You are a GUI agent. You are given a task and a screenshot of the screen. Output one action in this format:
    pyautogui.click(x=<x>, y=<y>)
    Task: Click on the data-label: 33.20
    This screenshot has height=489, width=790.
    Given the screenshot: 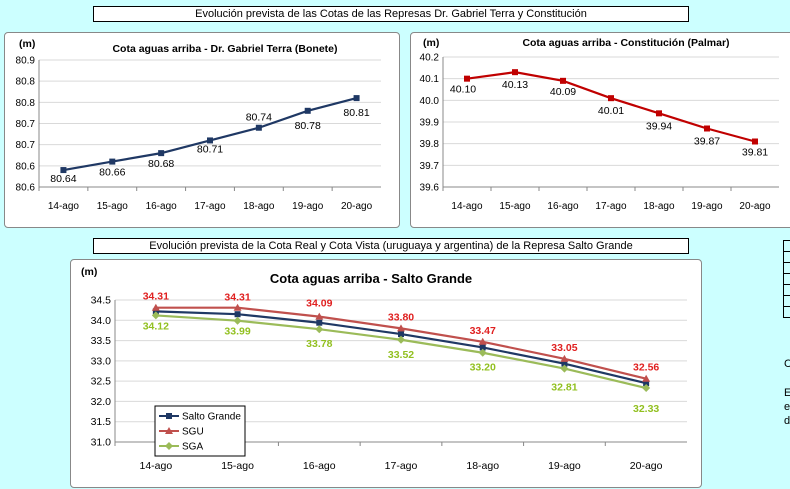 What is the action you would take?
    pyautogui.click(x=483, y=368)
    